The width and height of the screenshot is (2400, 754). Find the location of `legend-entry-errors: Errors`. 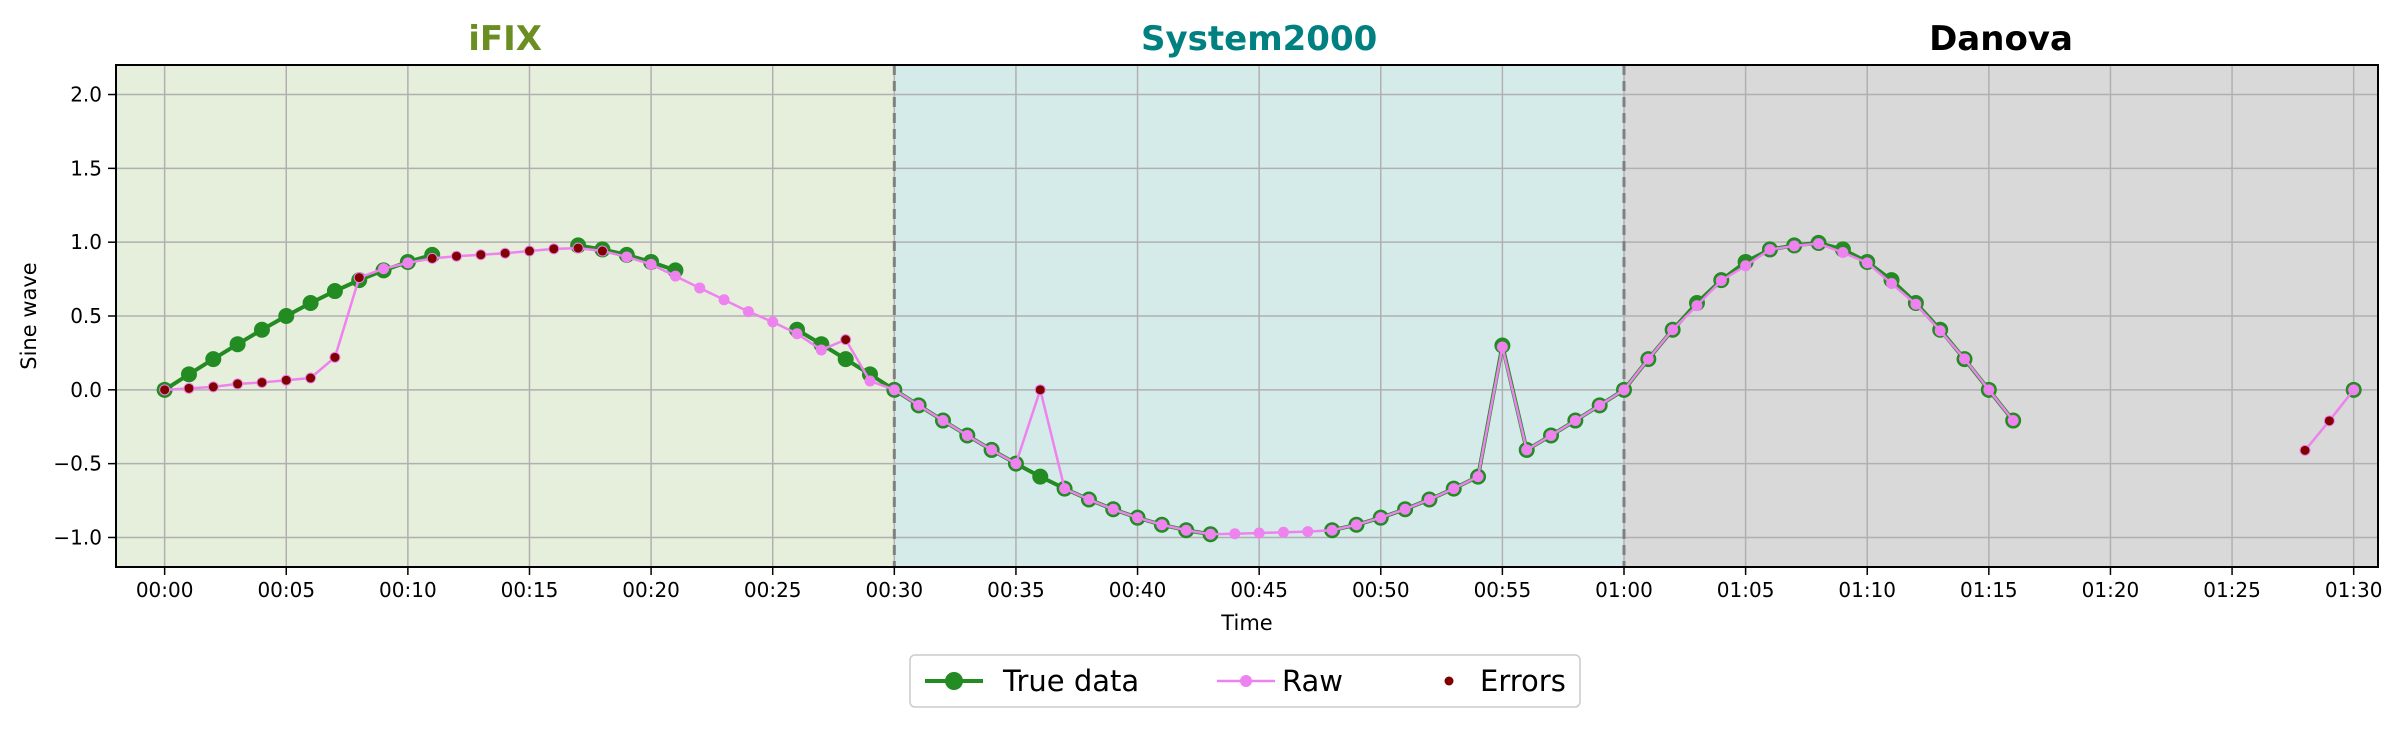

legend-entry-errors: Errors is located at coordinates (1505, 681).